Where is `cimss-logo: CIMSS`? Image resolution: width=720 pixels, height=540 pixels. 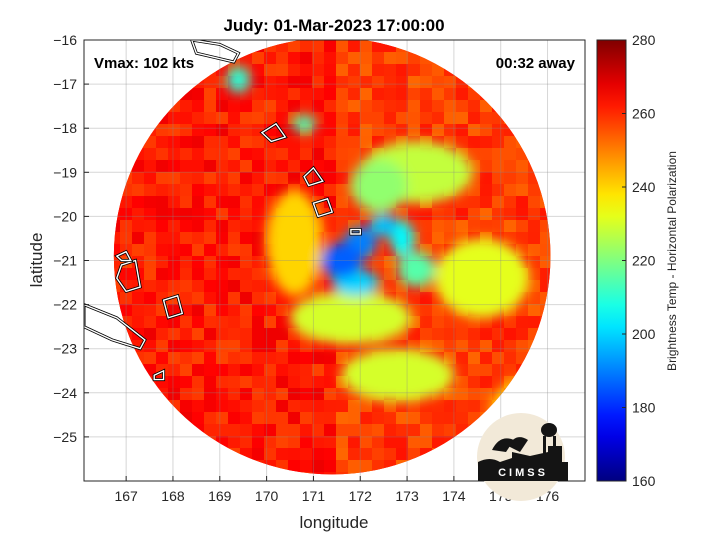 cimss-logo: CIMSS is located at coordinates (522, 457).